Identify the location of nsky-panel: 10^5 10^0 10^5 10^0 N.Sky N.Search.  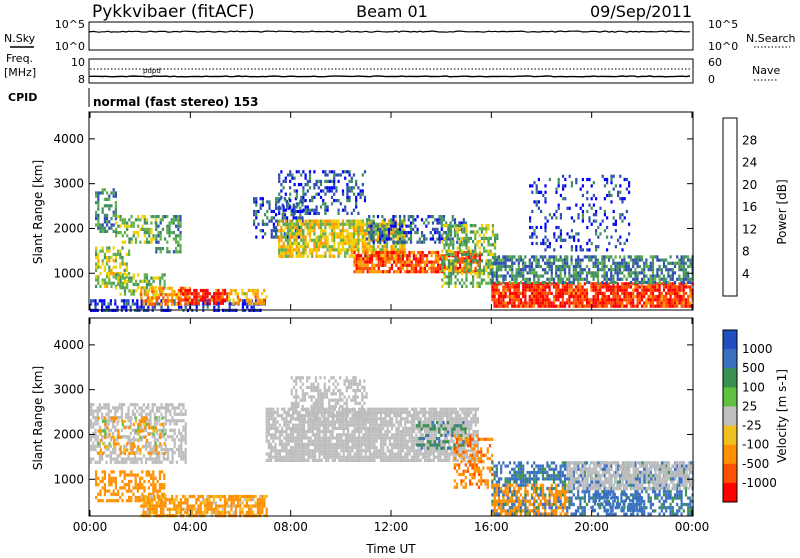
(400, 35).